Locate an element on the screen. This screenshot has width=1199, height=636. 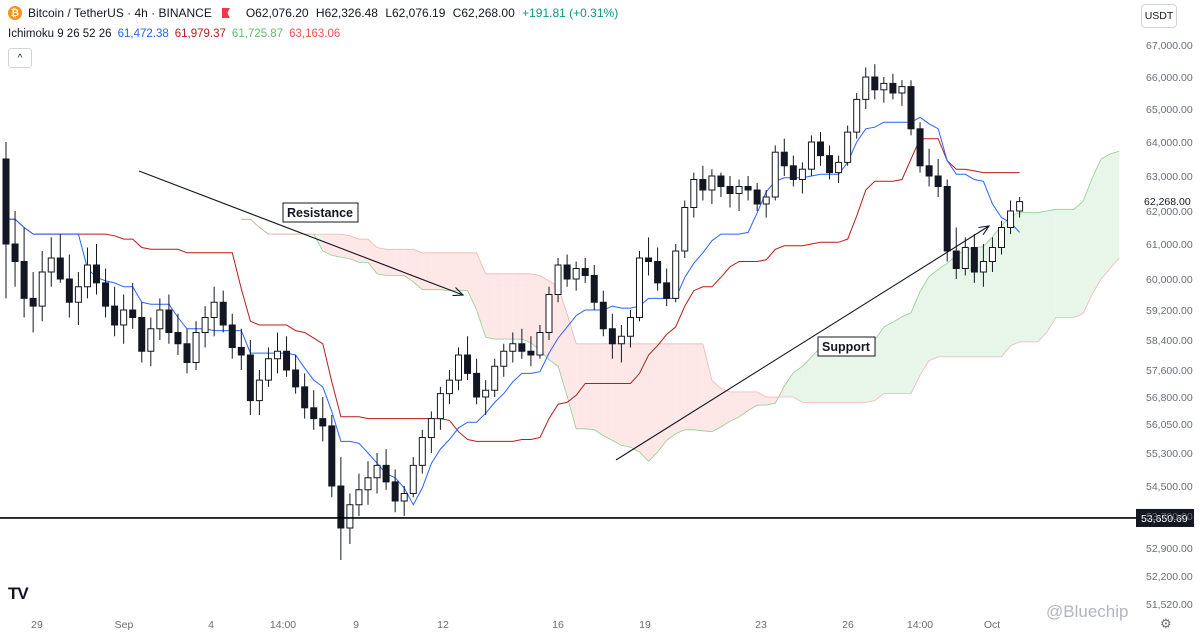
conversion-value: 61,472.38 is located at coordinates (143, 34).